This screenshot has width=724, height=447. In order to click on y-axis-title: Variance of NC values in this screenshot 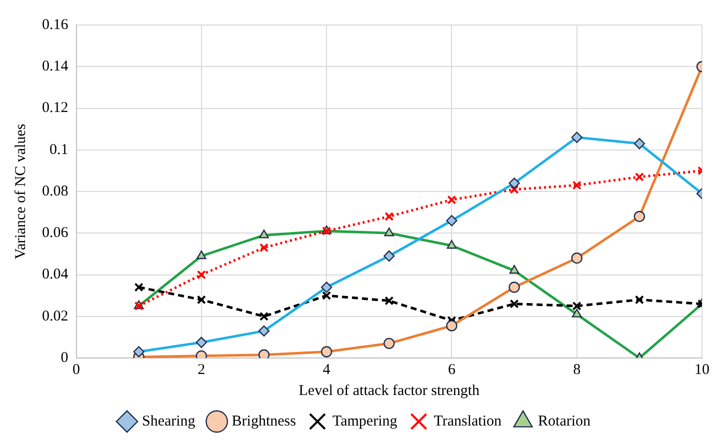, I will do `click(20, 192)`.